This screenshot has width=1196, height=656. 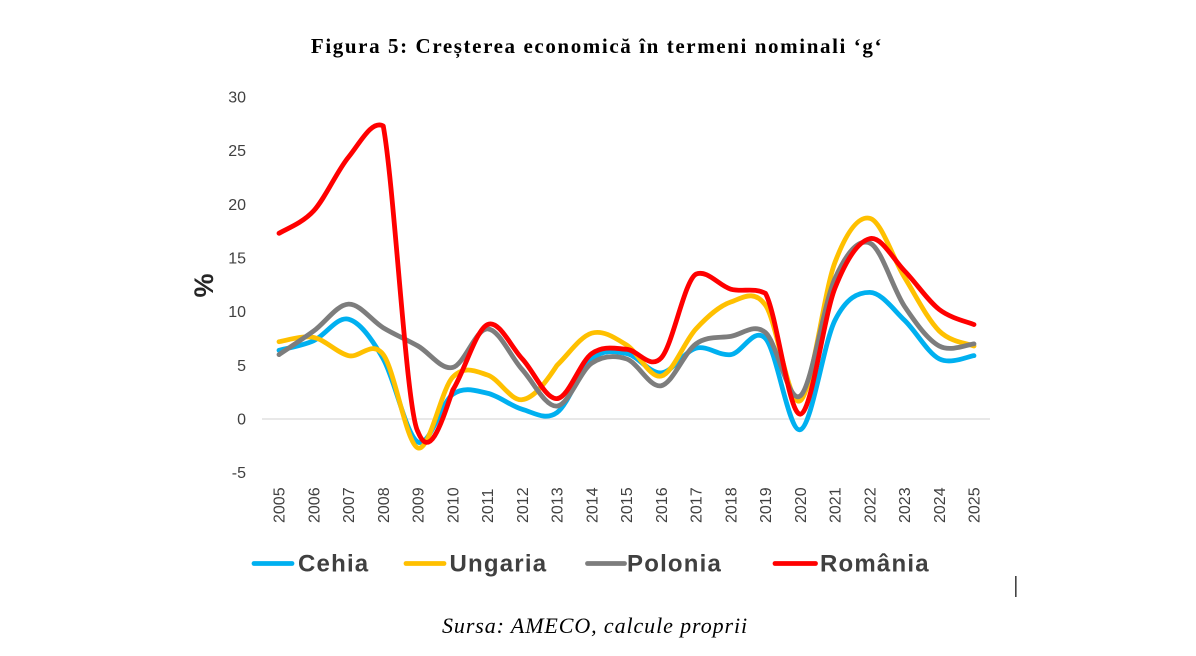 What do you see at coordinates (731, 505) in the screenshot?
I see `svg-text: 2018` at bounding box center [731, 505].